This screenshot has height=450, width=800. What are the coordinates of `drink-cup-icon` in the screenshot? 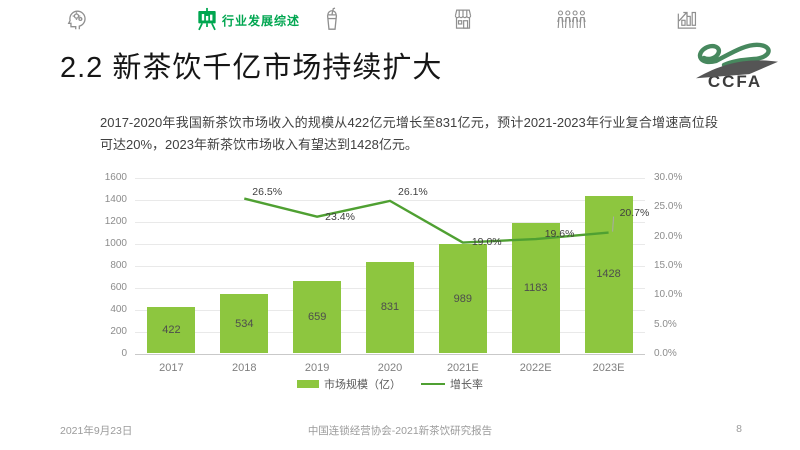 It's located at (332, 21).